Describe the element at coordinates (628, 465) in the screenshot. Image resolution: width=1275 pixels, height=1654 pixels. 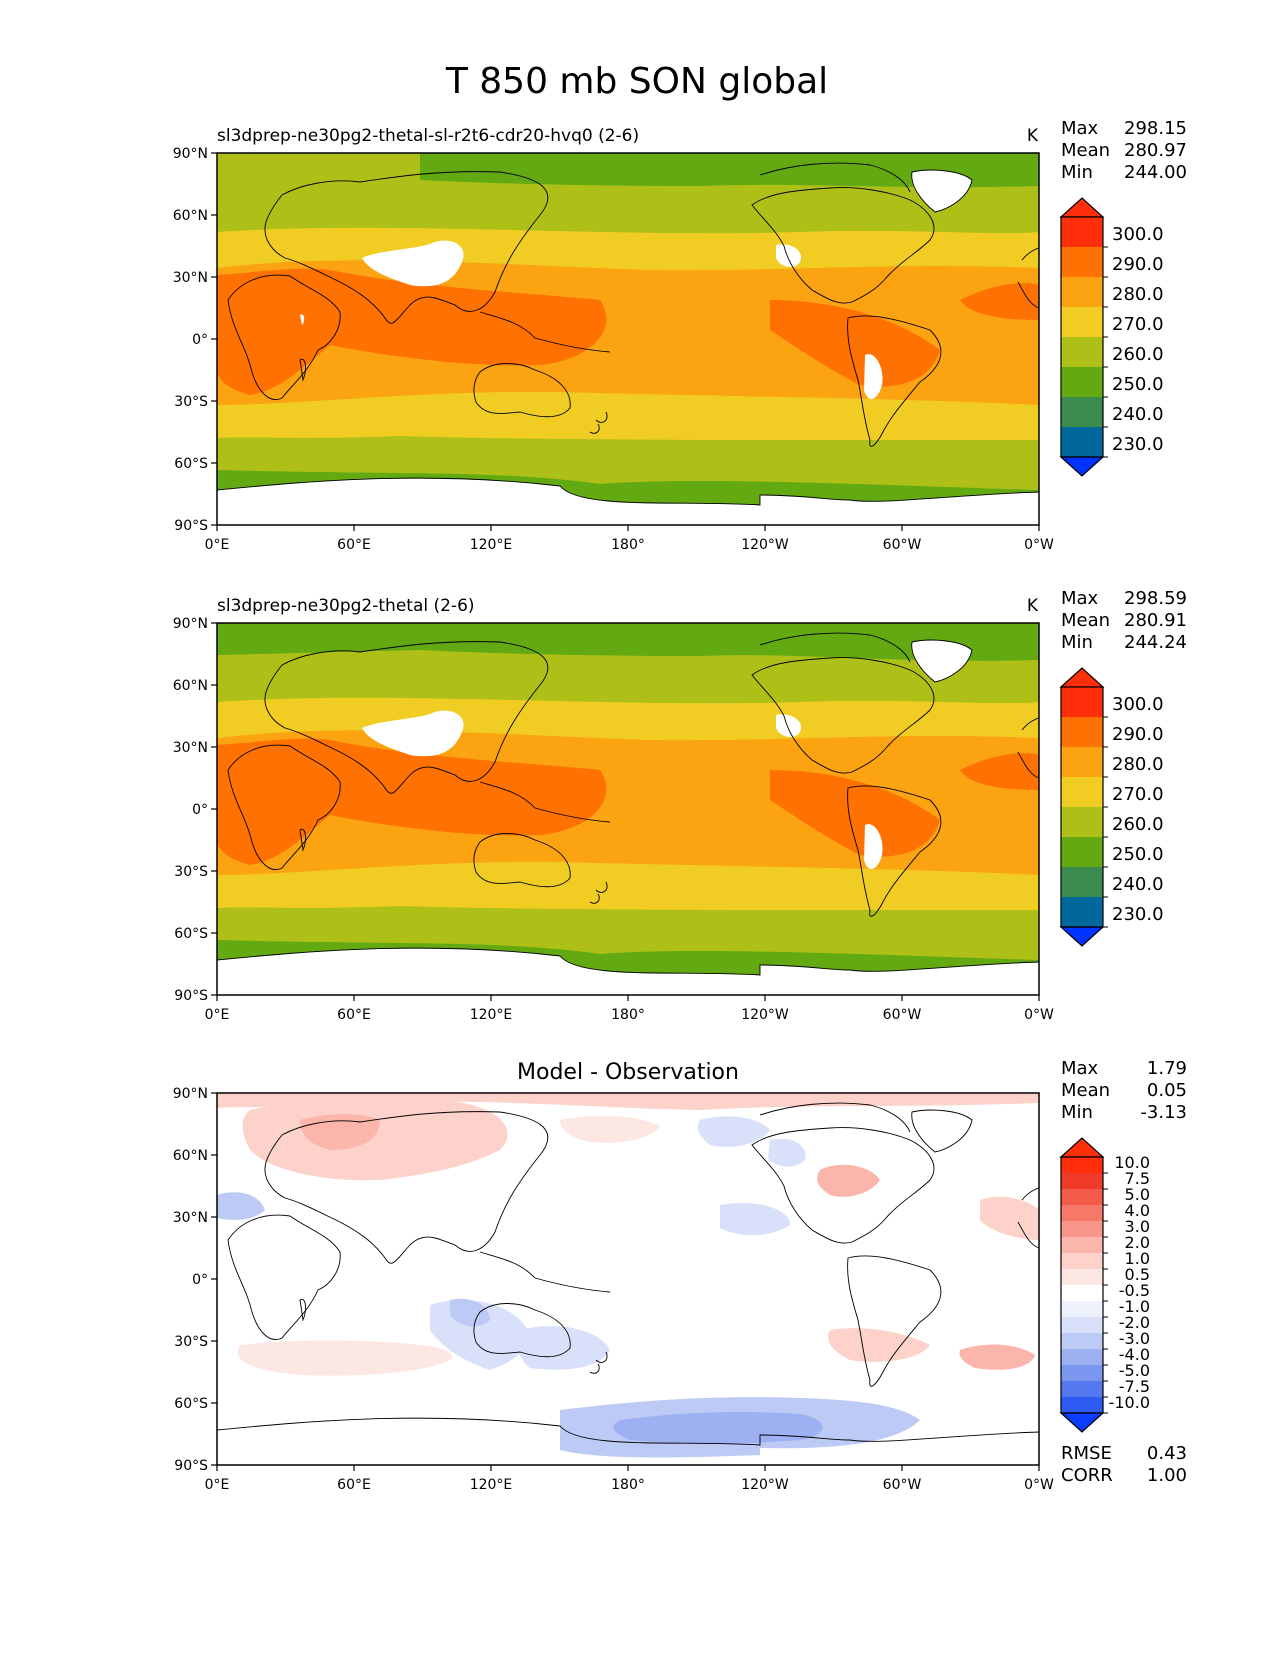
I see `band-260-south` at that location.